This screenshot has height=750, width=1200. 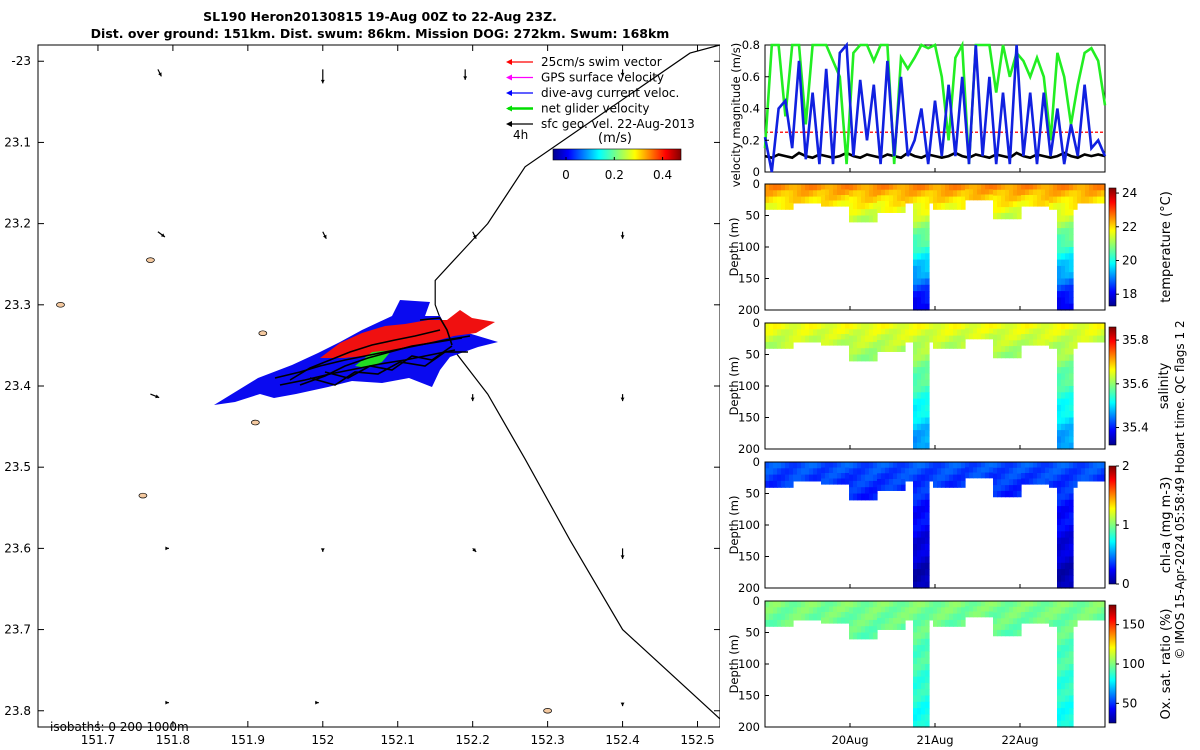 I want to click on section-cbar-tick-label: 35.6, so click(x=1135, y=384).